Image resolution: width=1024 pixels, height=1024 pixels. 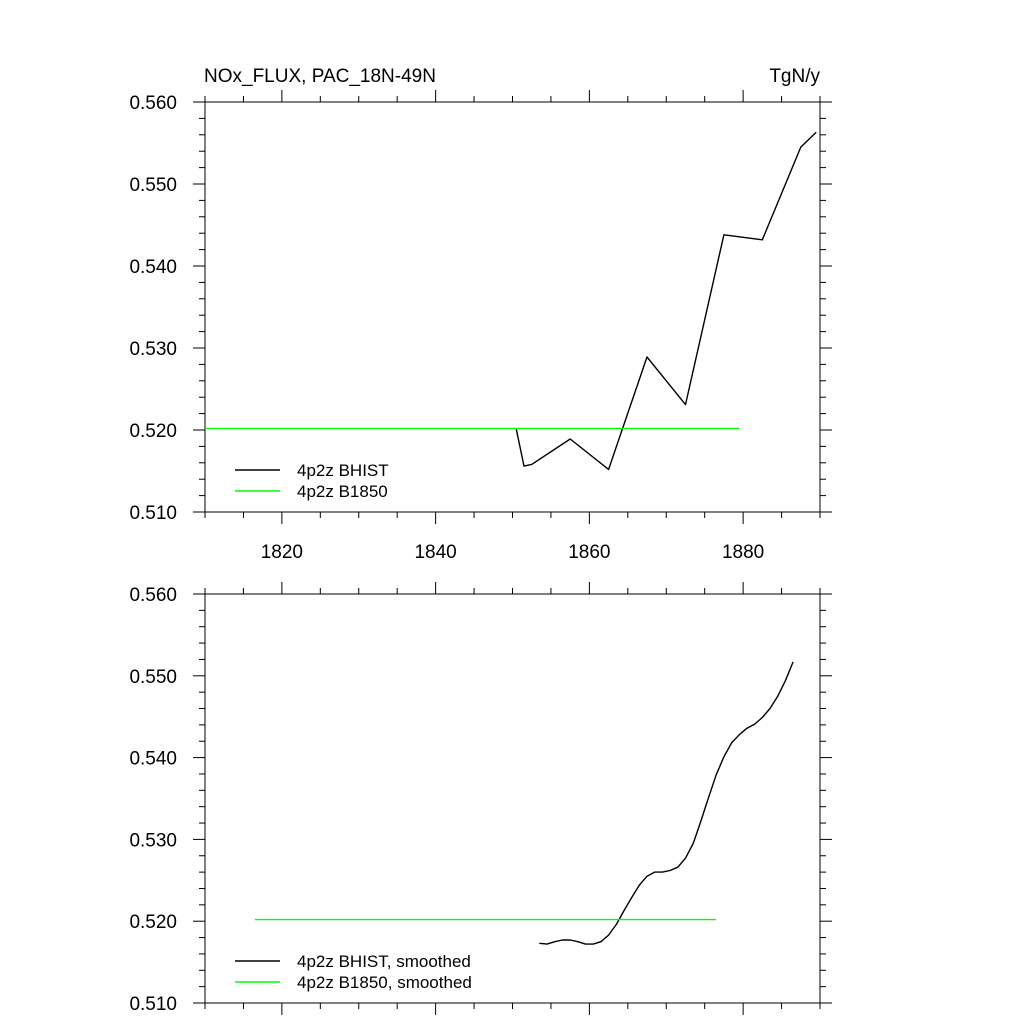 What do you see at coordinates (435, 552) in the screenshot?
I see `x-tick-label: 1840` at bounding box center [435, 552].